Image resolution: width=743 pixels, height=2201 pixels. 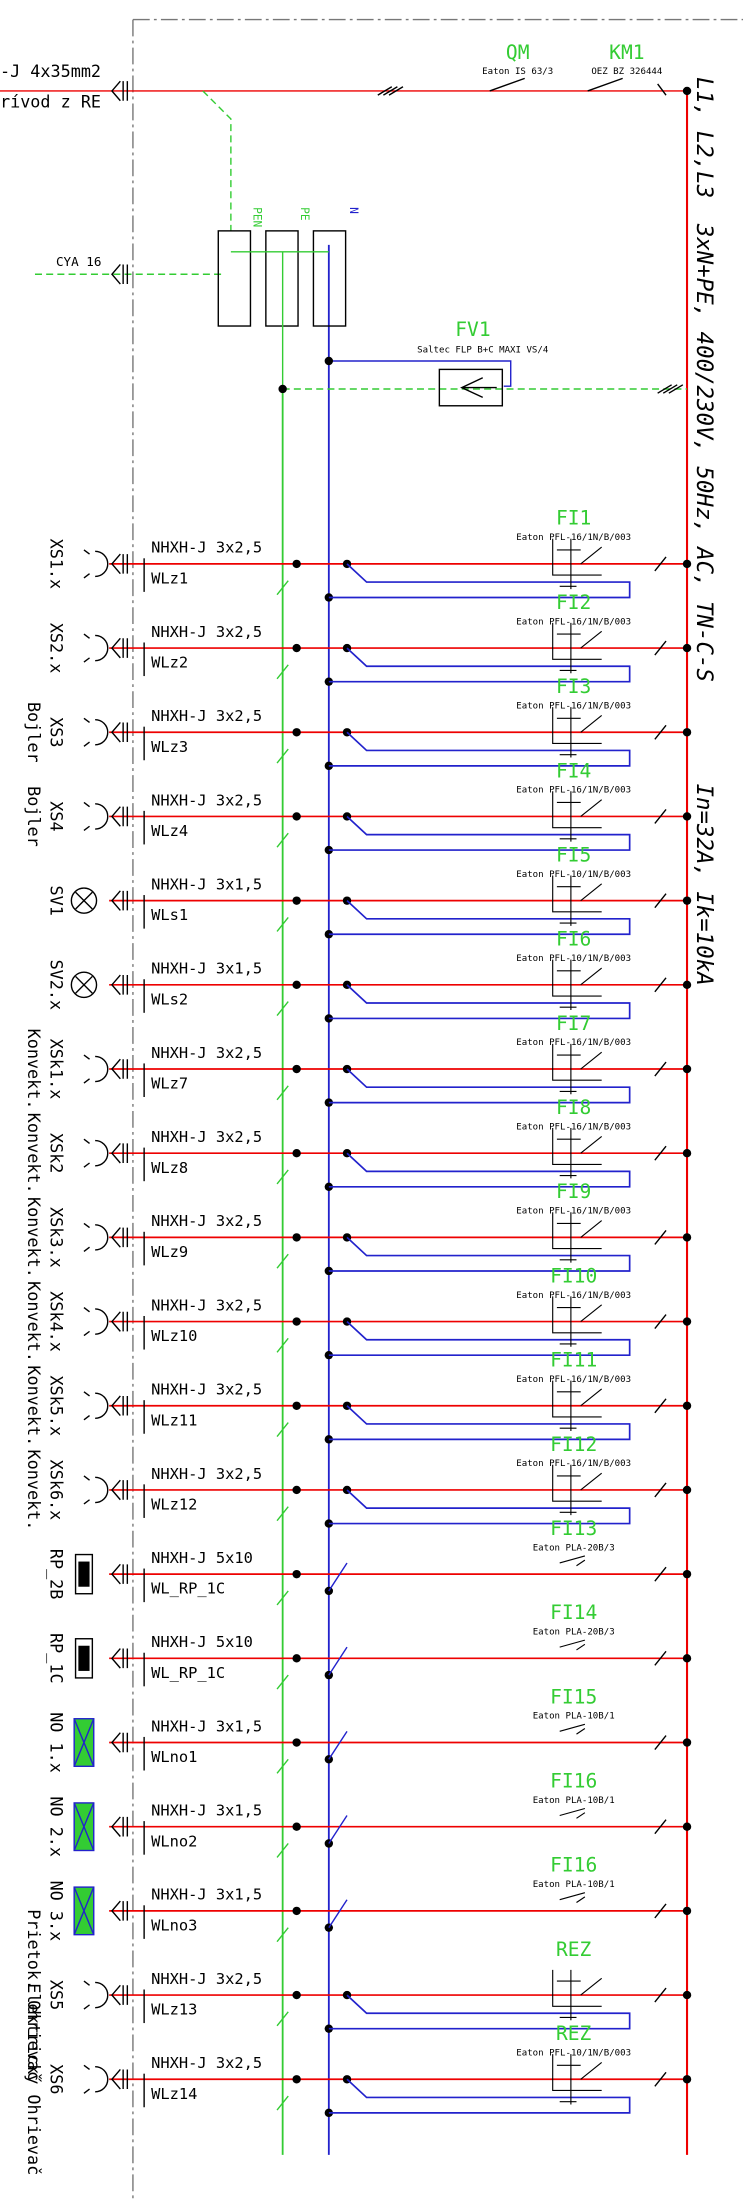 What do you see at coordinates (234, 278) in the screenshot?
I see `pen-terminal` at bounding box center [234, 278].